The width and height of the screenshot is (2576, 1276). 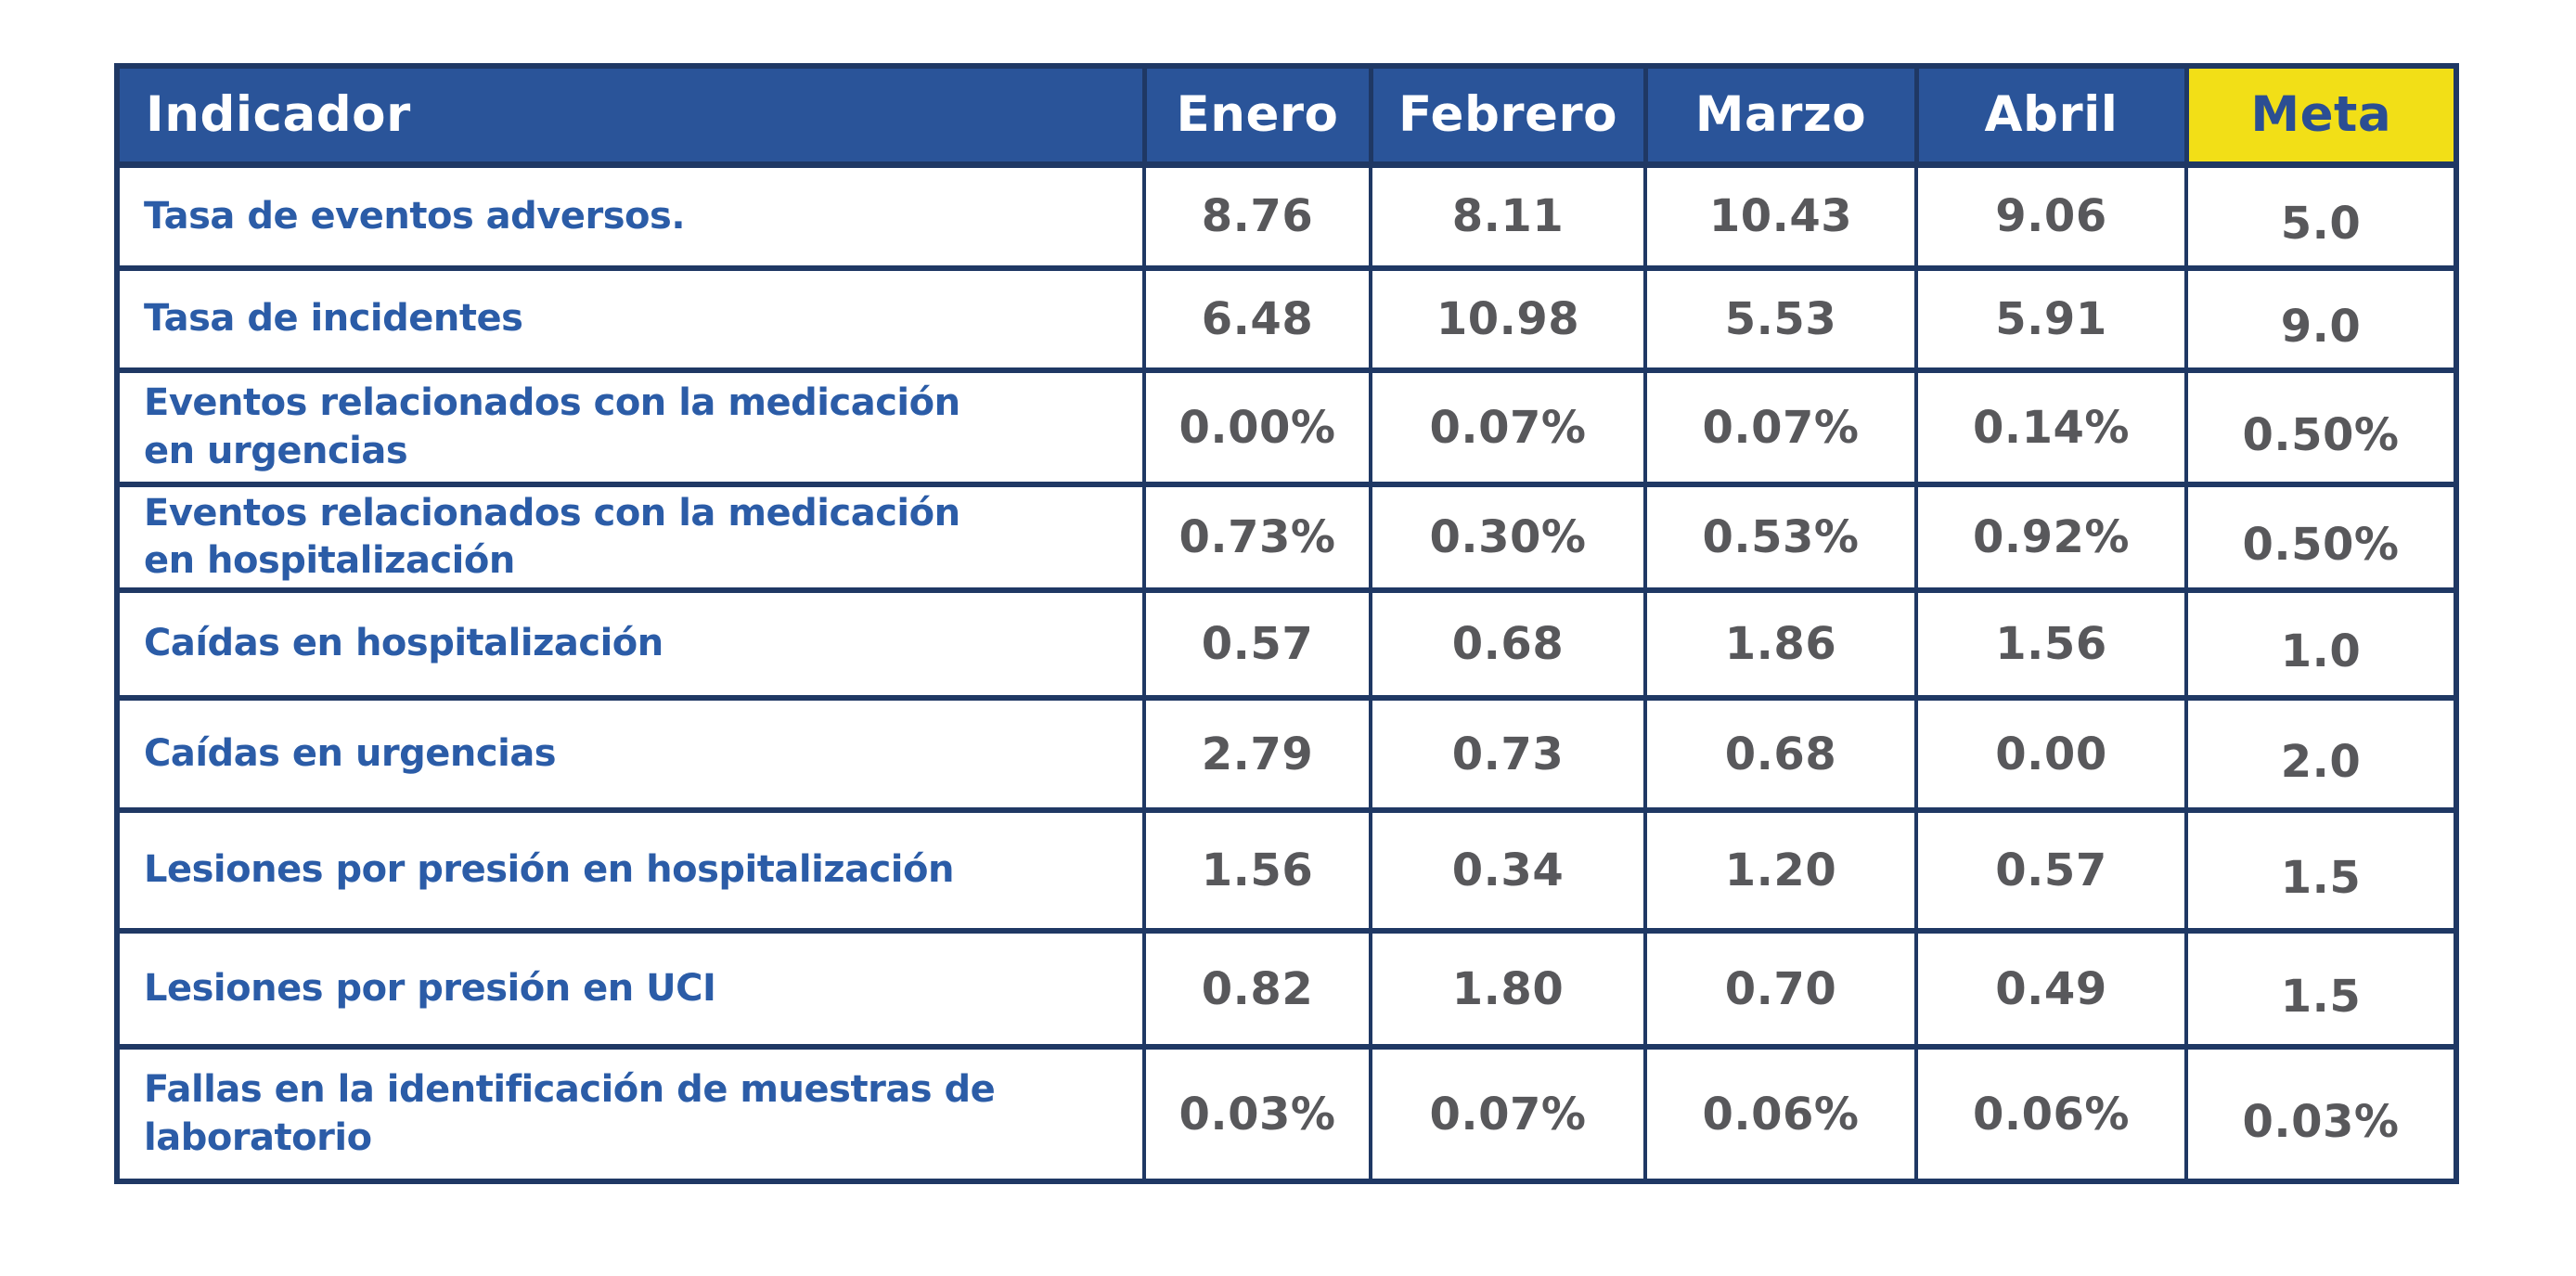 What do you see at coordinates (1780, 319) in the screenshot?
I see `value-cell-marzo: 5.53` at bounding box center [1780, 319].